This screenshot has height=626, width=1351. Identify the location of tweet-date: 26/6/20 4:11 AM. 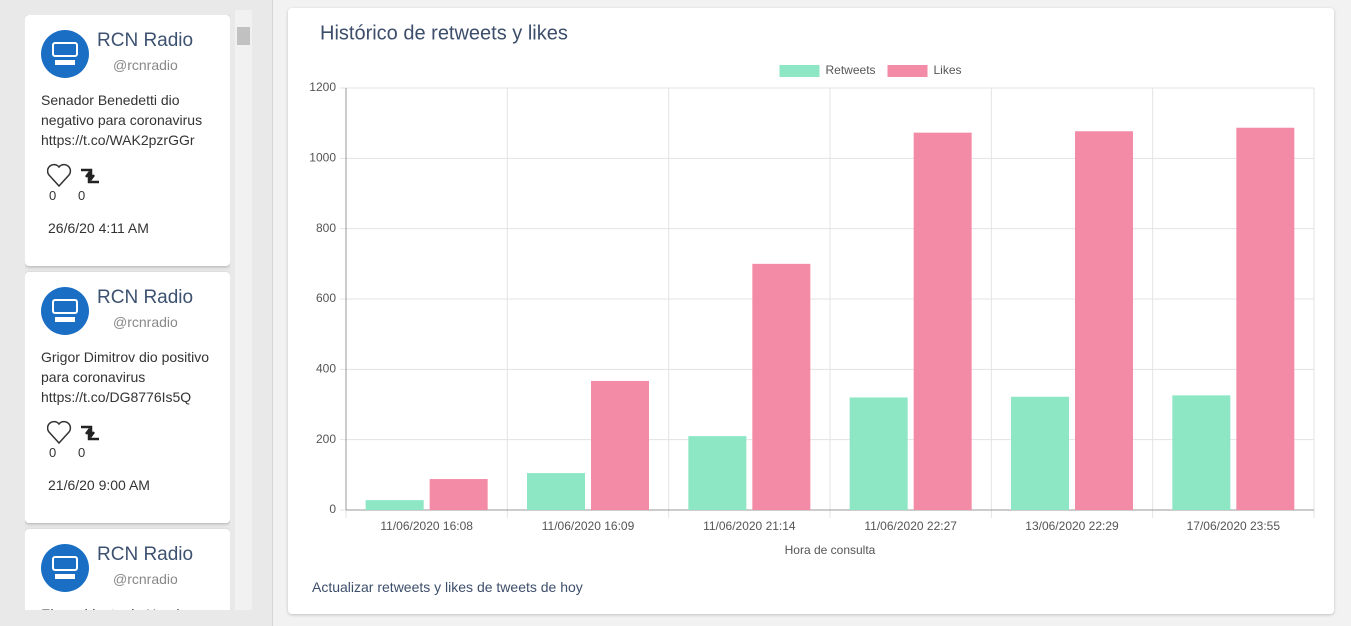
(98, 228).